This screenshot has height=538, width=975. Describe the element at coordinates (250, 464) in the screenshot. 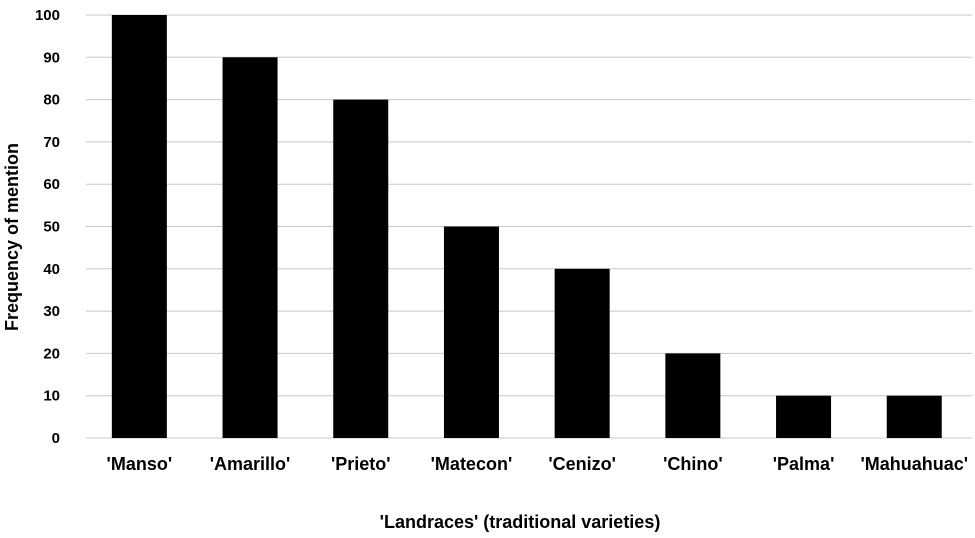

I see `x-category-label: 'Amarillo'` at that location.